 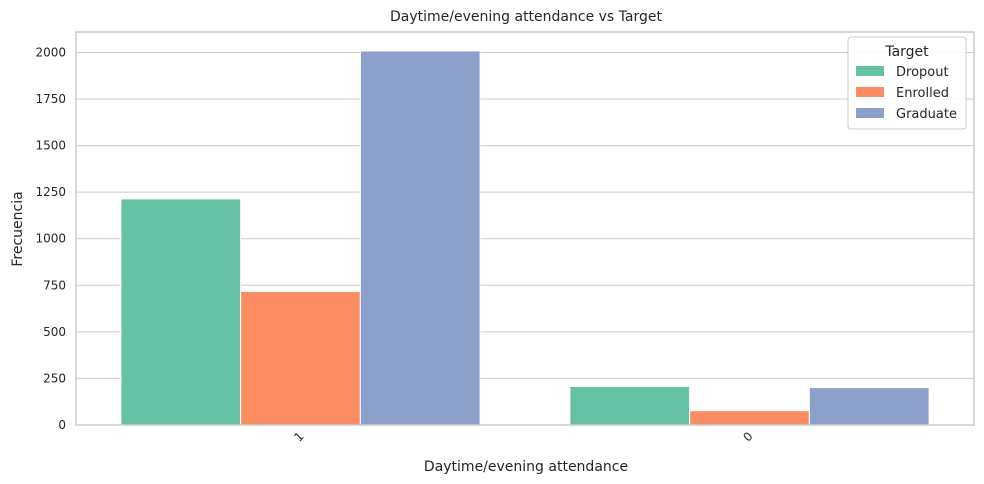 What do you see at coordinates (50, 146) in the screenshot?
I see `y-tick-label: 1500` at bounding box center [50, 146].